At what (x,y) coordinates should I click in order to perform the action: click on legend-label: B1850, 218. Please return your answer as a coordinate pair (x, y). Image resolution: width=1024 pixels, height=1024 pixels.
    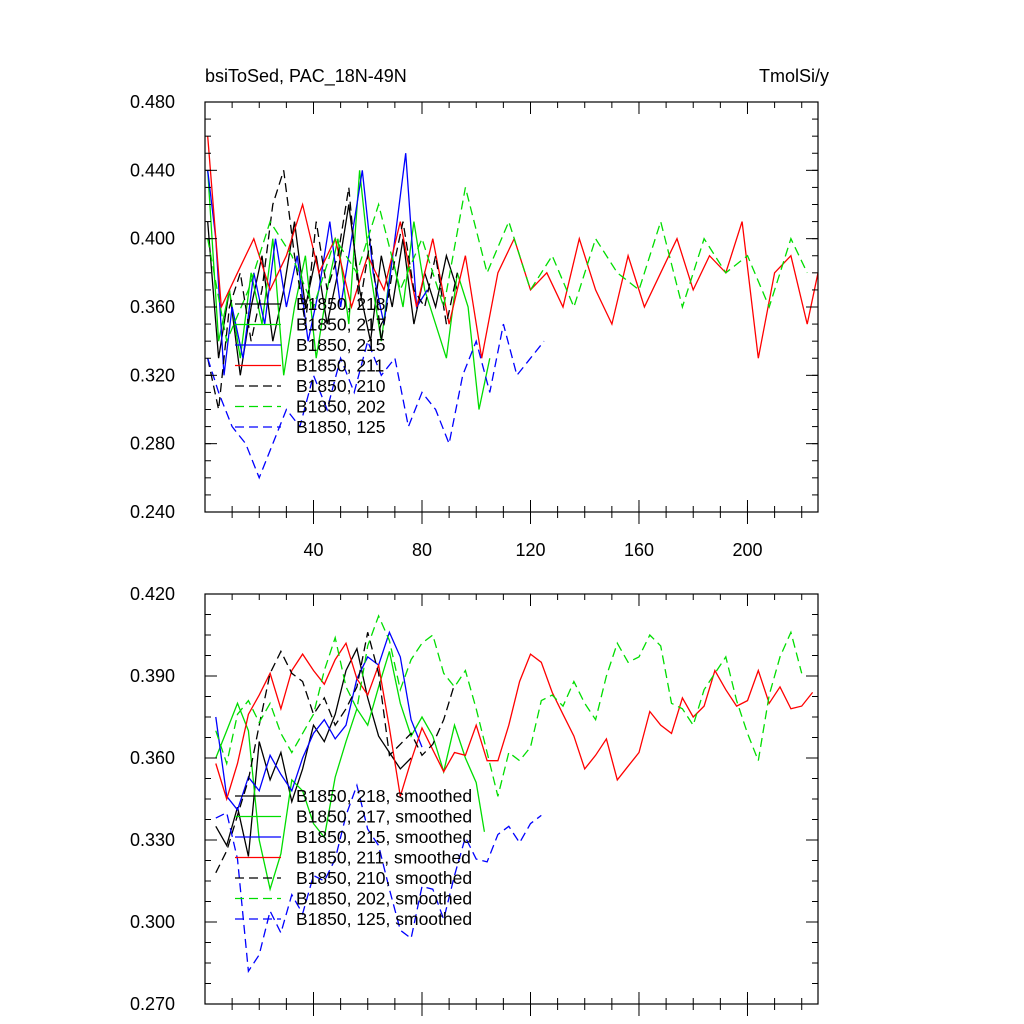
    Looking at the image, I should click on (341, 304).